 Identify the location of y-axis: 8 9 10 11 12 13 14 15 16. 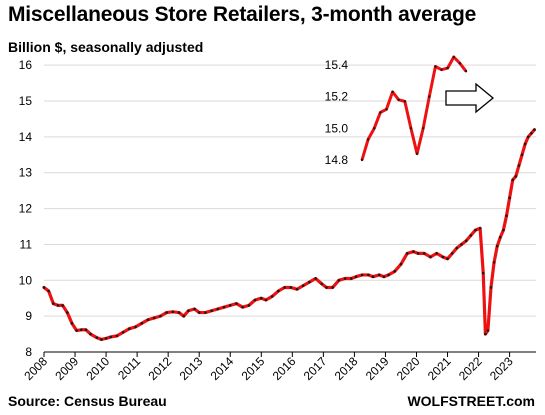
(26, 208).